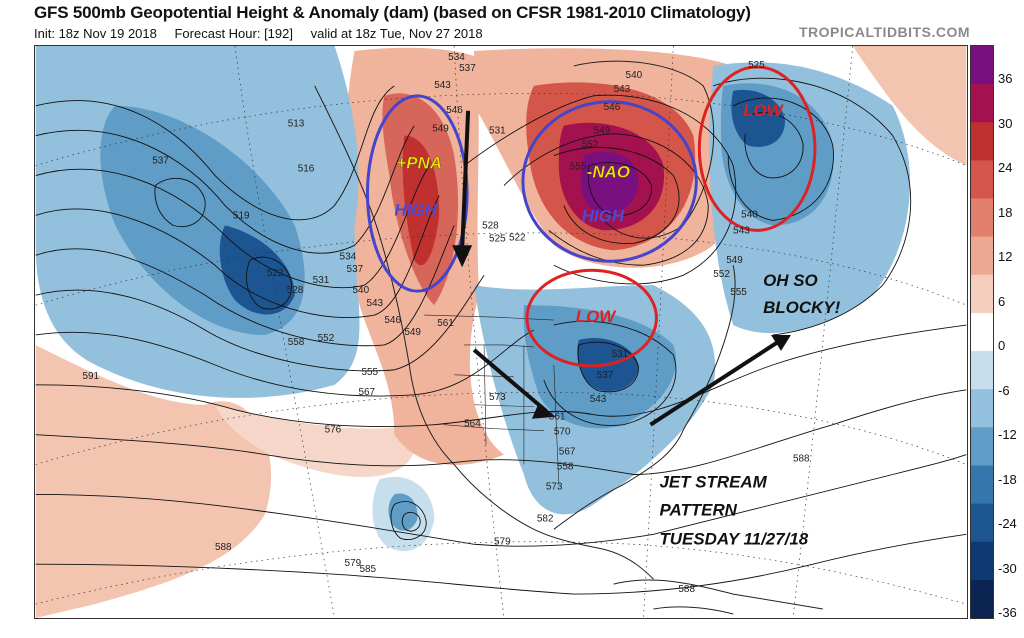 The image size is (1024, 638). Describe the element at coordinates (90, 376) in the screenshot. I see `contour-label: 591` at that location.